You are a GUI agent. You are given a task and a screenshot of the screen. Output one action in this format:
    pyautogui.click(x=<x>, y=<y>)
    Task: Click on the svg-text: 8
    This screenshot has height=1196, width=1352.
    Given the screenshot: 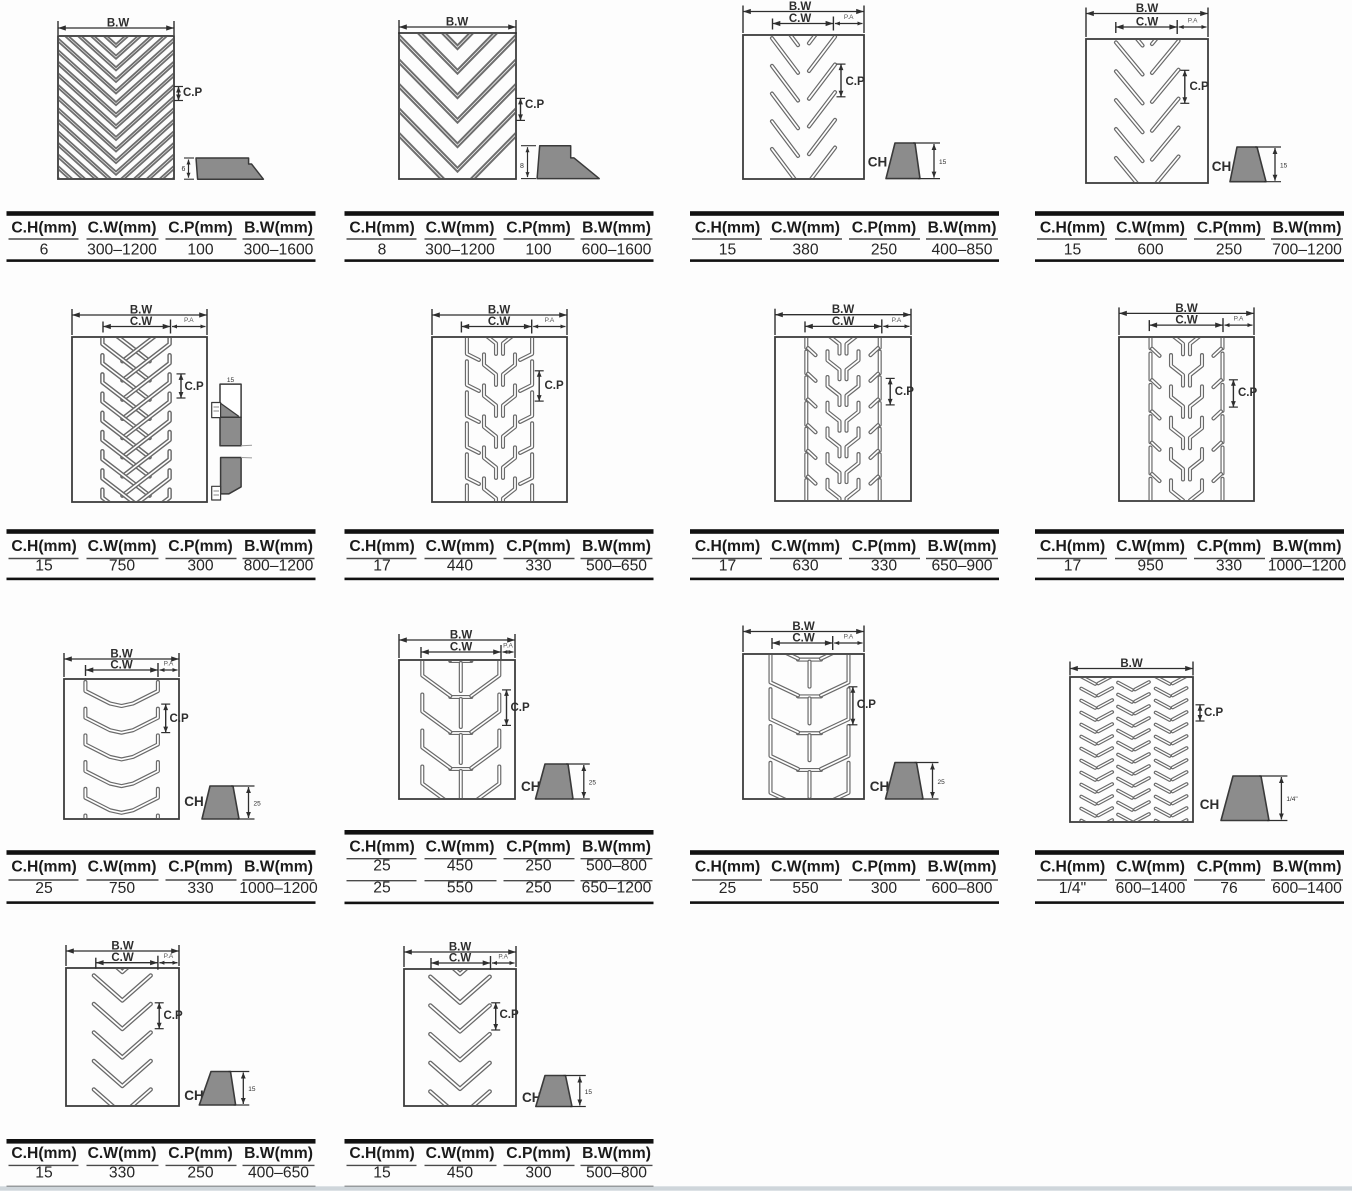 What is the action you would take?
    pyautogui.click(x=382, y=250)
    